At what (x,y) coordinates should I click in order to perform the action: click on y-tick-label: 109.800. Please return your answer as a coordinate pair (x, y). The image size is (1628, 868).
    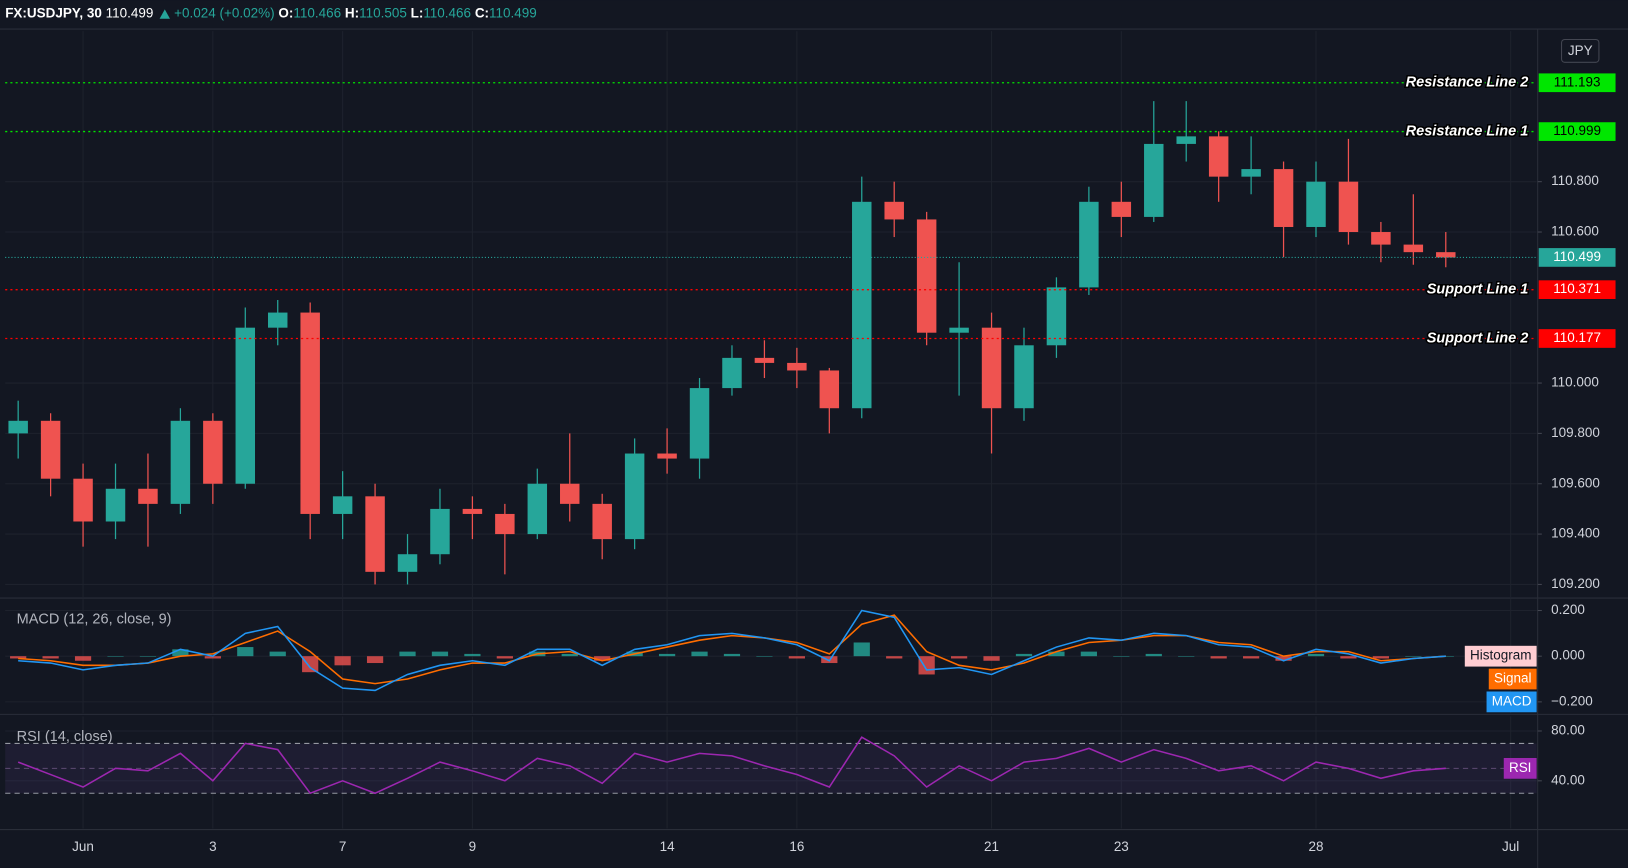
    Looking at the image, I should click on (1575, 432).